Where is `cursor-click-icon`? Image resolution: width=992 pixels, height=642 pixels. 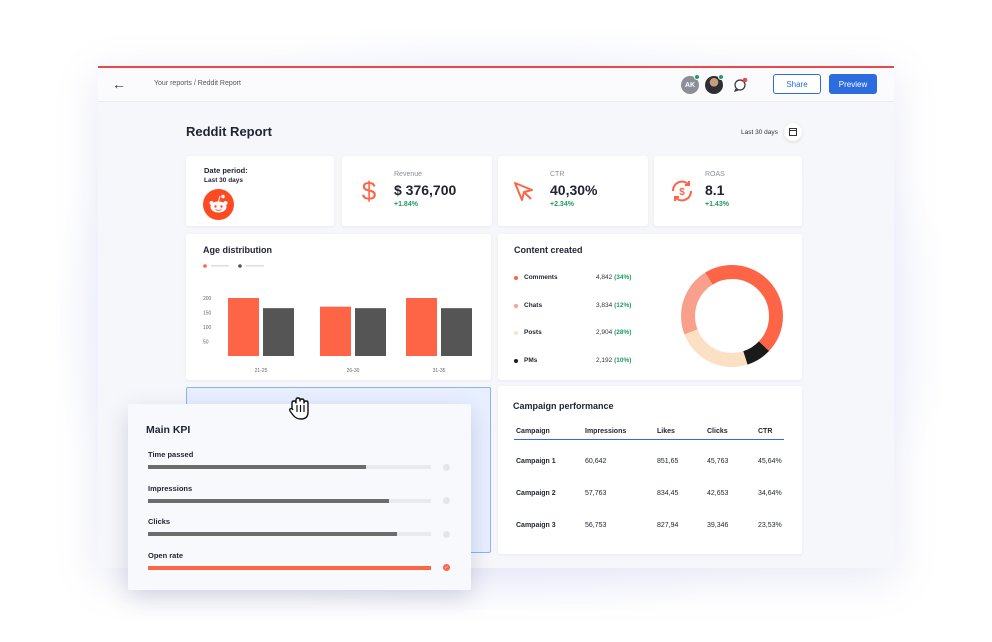
cursor-click-icon is located at coordinates (523, 191).